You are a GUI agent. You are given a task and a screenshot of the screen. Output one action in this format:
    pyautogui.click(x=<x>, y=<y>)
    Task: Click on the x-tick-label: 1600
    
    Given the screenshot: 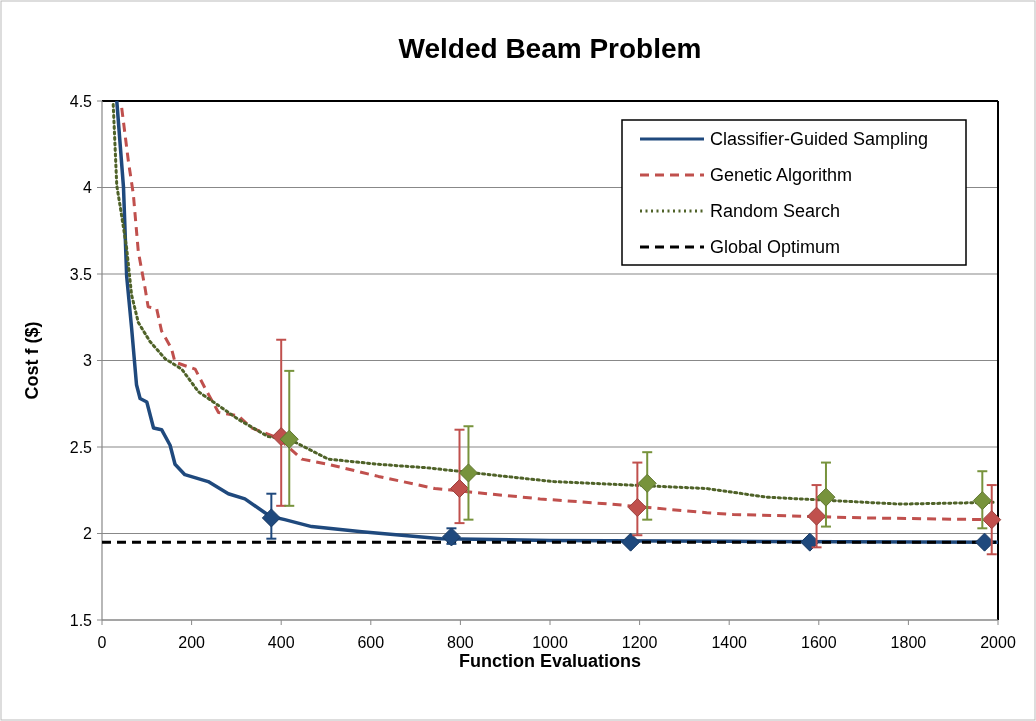 What is the action you would take?
    pyautogui.click(x=819, y=642)
    